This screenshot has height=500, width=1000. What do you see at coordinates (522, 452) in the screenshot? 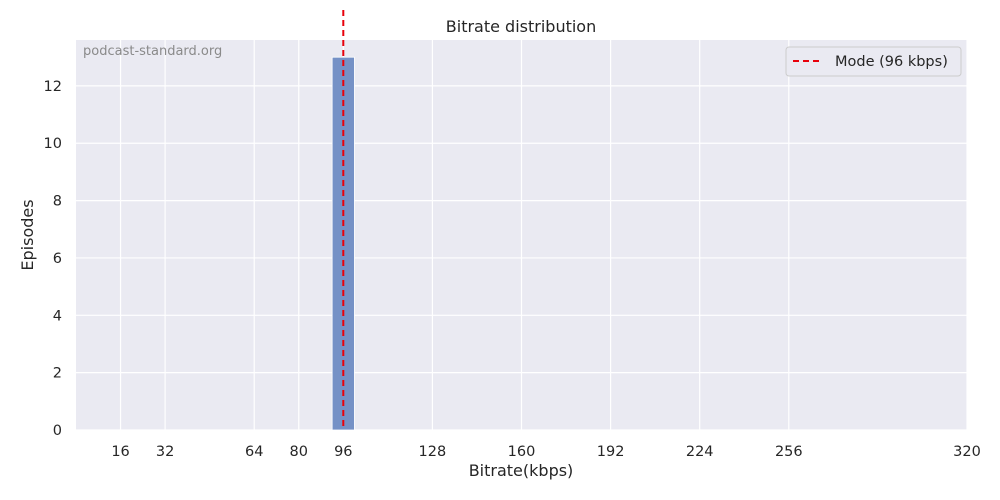
I see `x-tick-label: 160` at bounding box center [522, 452].